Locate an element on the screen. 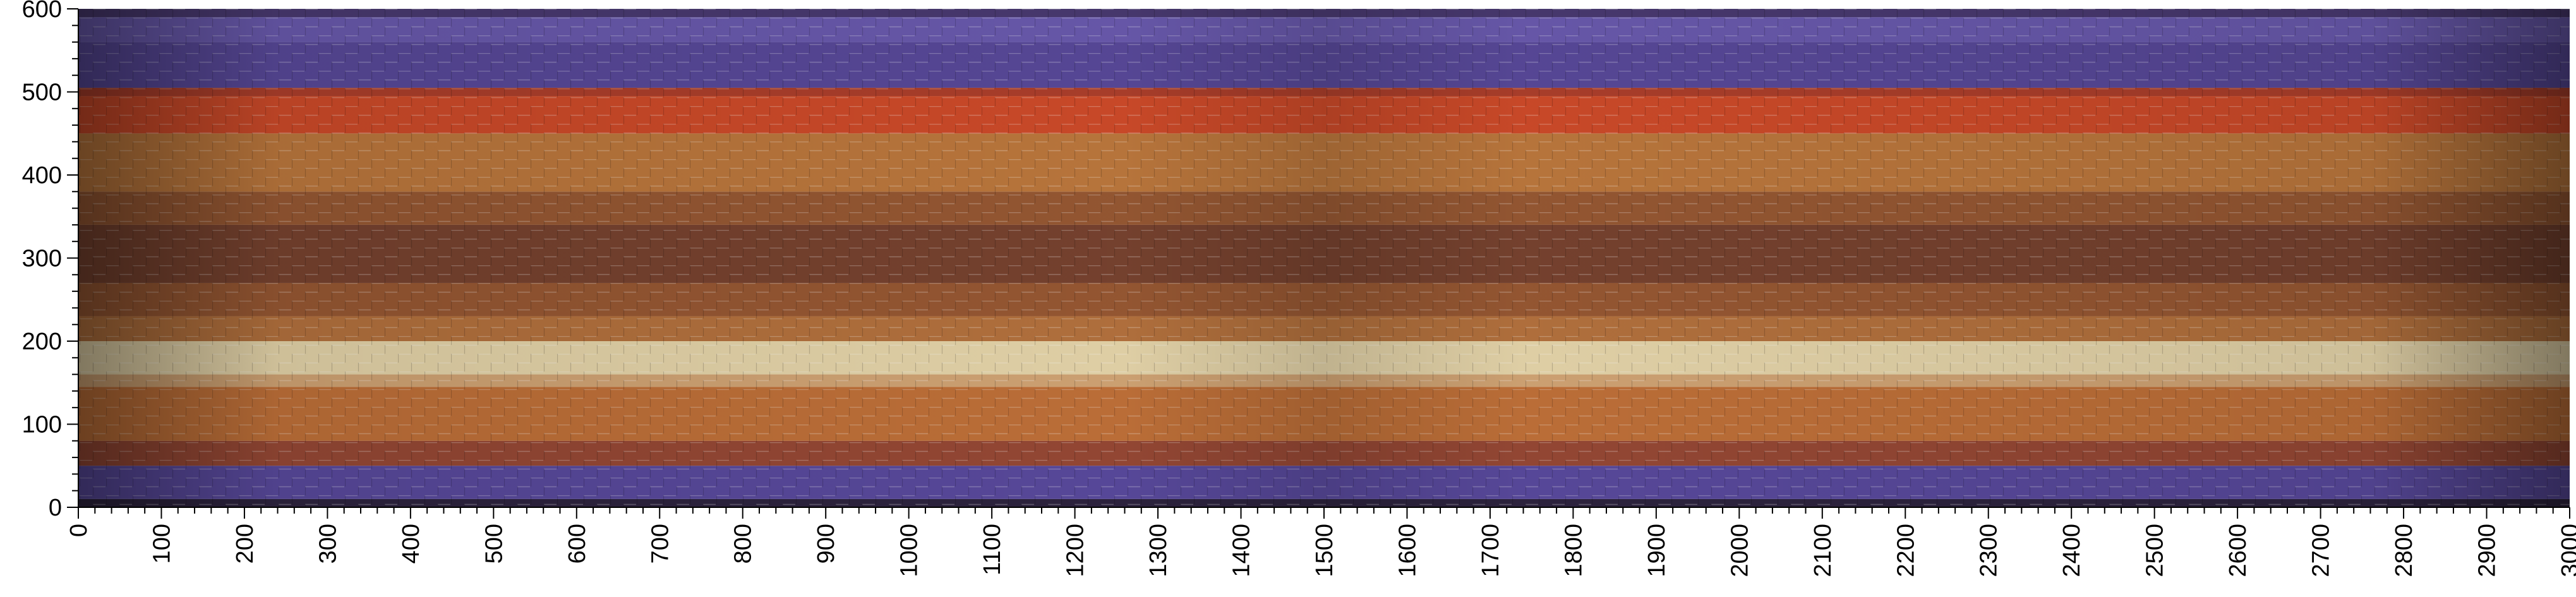 The height and width of the screenshot is (597, 2576). x-tick-label: 0 is located at coordinates (79, 530).